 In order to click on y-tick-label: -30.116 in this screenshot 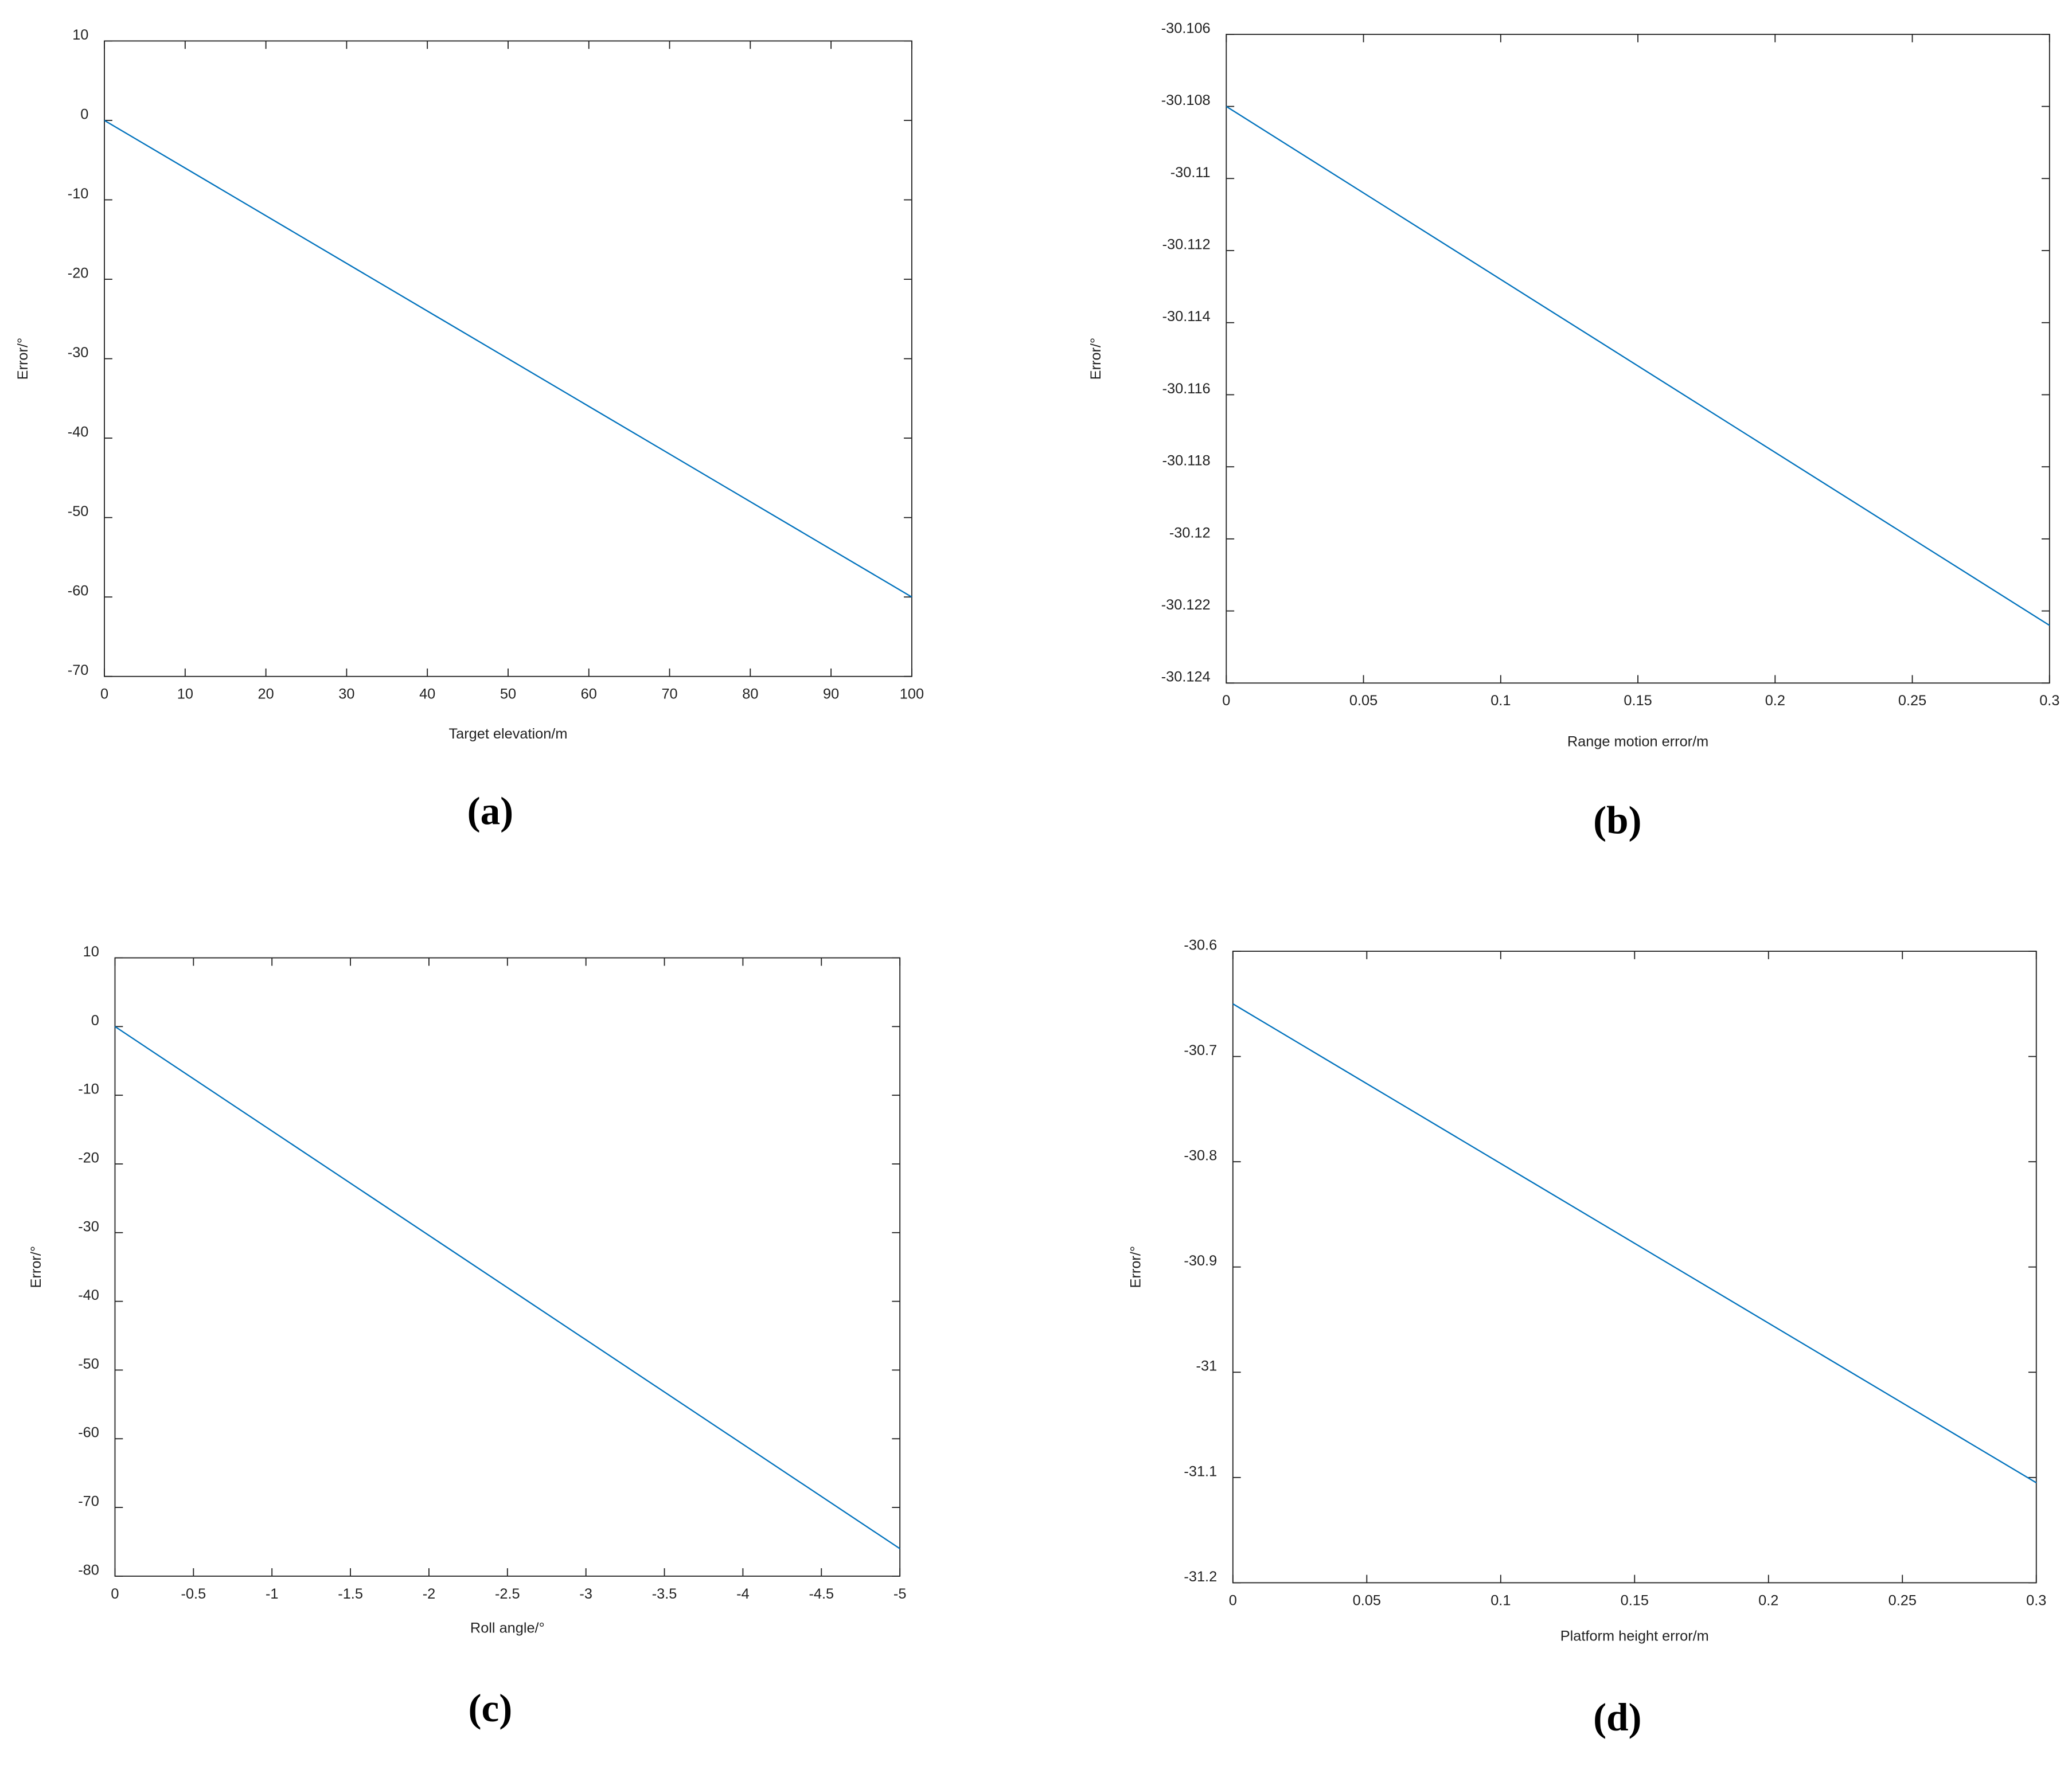, I will do `click(1187, 389)`.